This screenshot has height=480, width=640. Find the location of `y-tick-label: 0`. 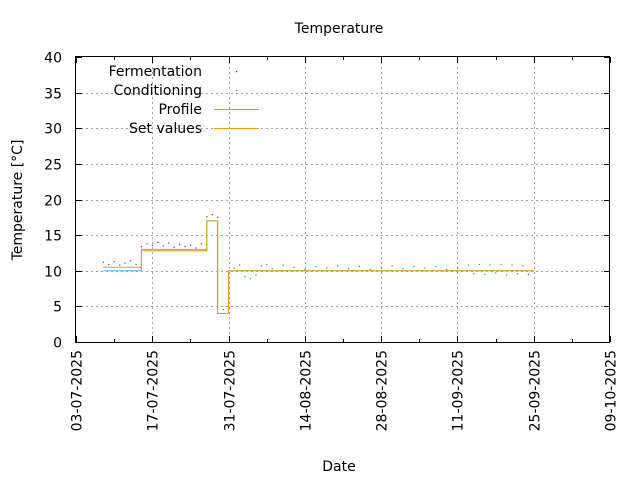

y-tick-label: 0 is located at coordinates (57, 344).